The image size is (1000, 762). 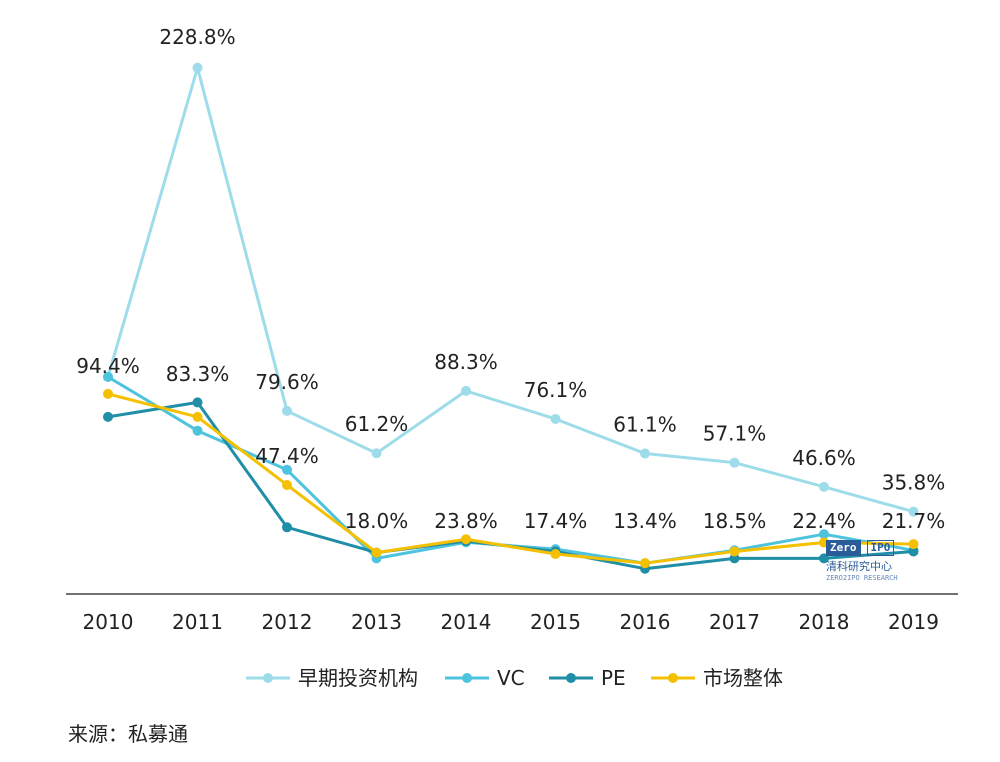 What do you see at coordinates (843, 548) in the screenshot?
I see `watermark-box-1: Zero` at bounding box center [843, 548].